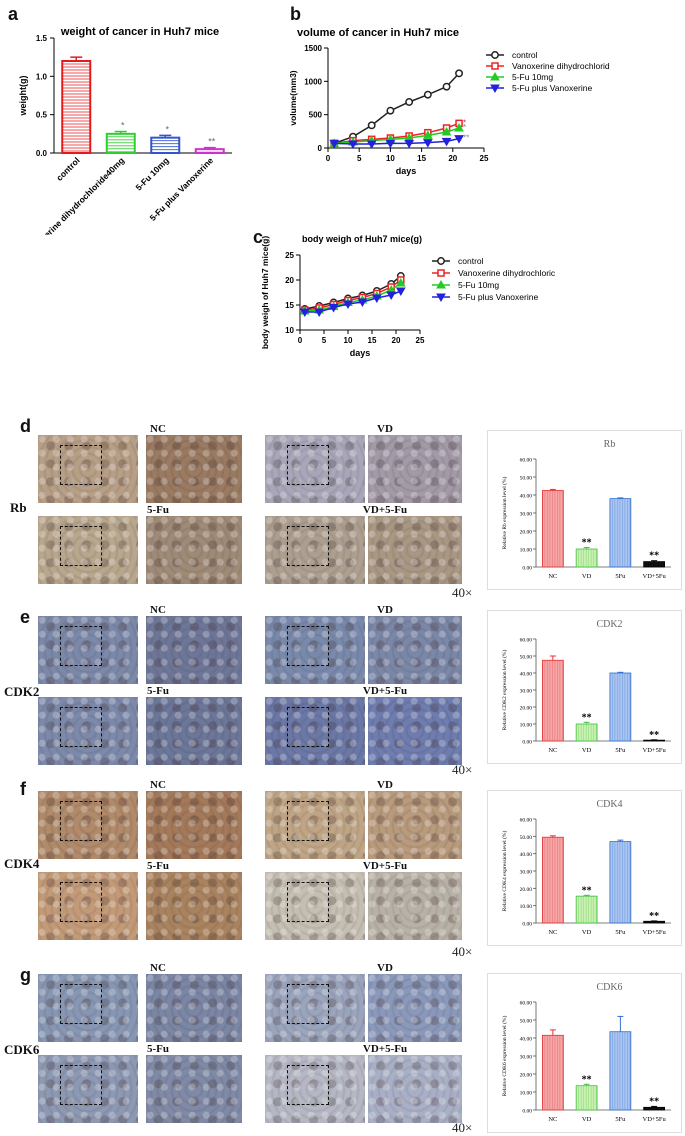  What do you see at coordinates (526, 855) in the screenshot?
I see `chart-f-ytick-label: 40.00` at bounding box center [526, 855].